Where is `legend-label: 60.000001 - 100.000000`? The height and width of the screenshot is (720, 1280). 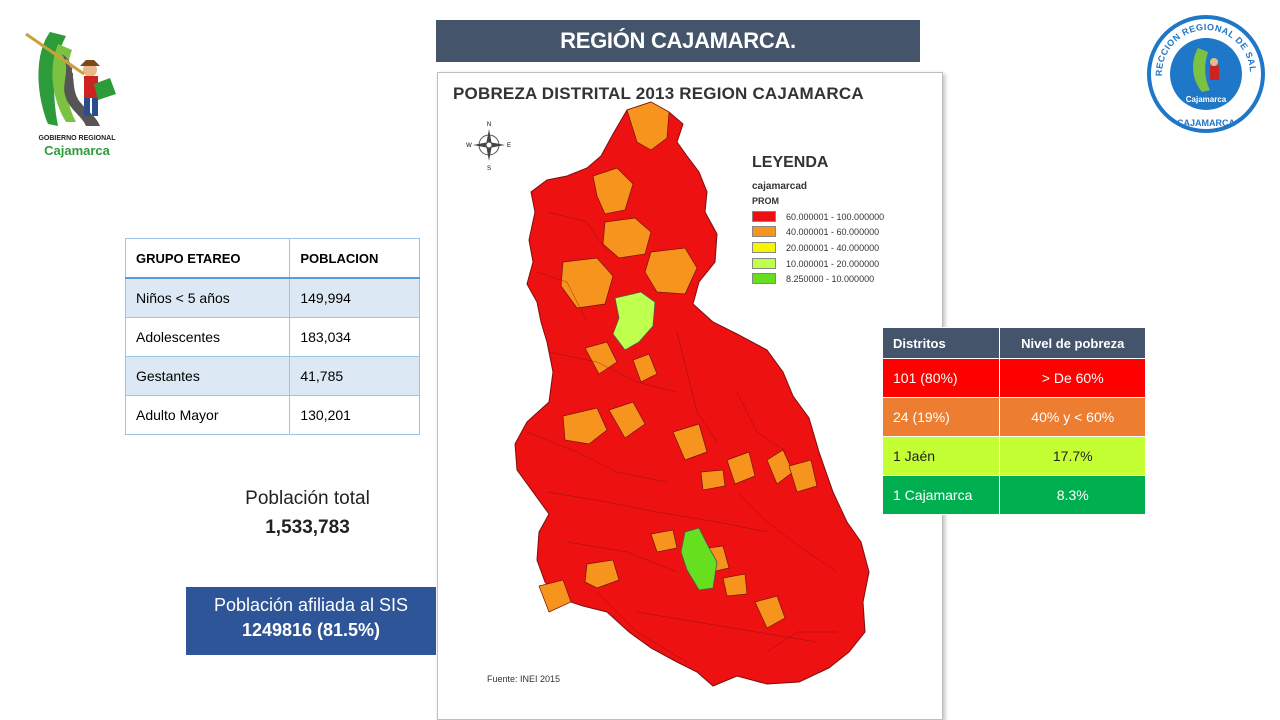 legend-label: 60.000001 - 100.000000 is located at coordinates (835, 216).